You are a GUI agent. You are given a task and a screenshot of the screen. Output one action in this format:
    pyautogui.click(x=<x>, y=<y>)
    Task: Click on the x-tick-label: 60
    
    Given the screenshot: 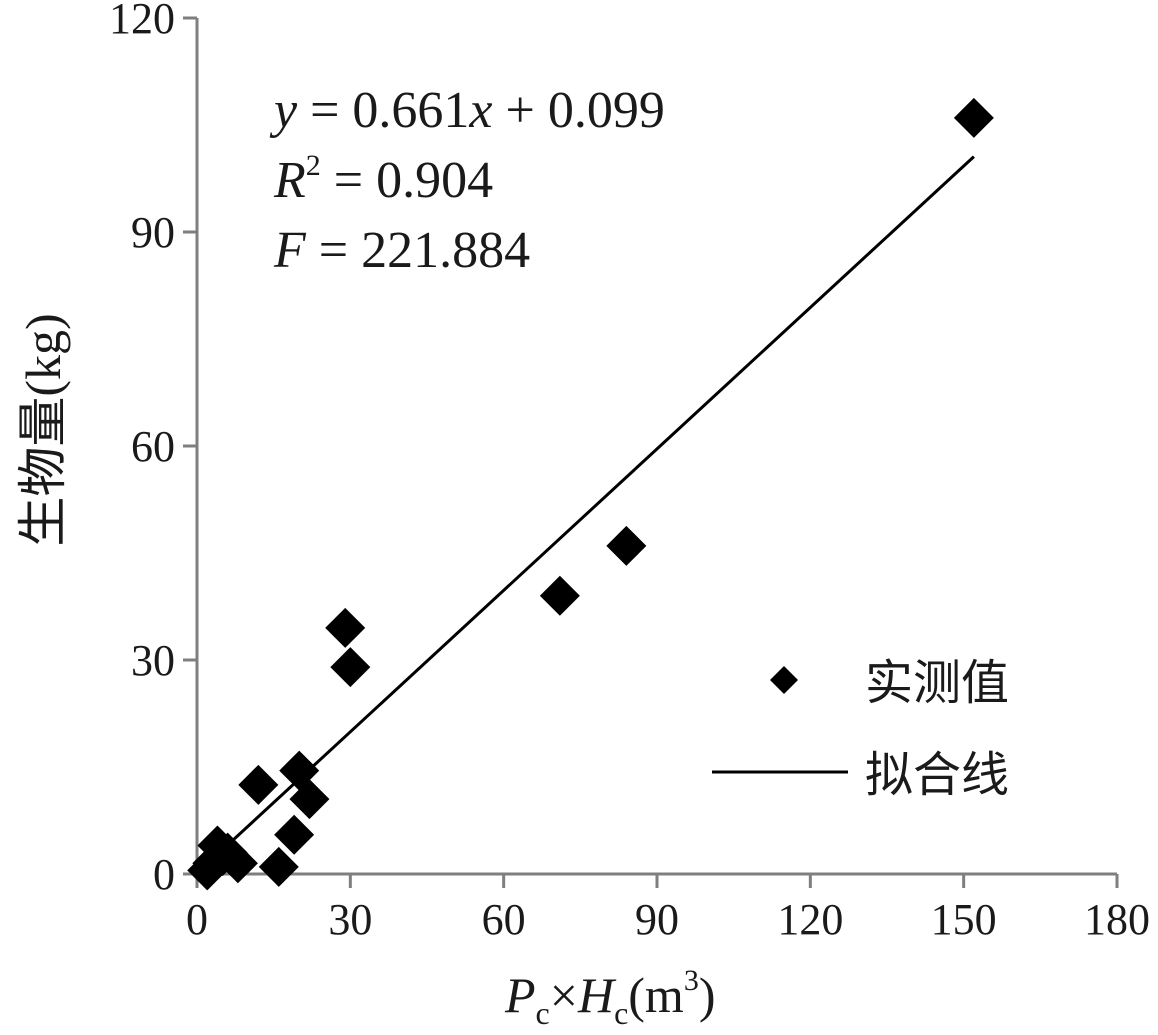 What is the action you would take?
    pyautogui.click(x=504, y=919)
    